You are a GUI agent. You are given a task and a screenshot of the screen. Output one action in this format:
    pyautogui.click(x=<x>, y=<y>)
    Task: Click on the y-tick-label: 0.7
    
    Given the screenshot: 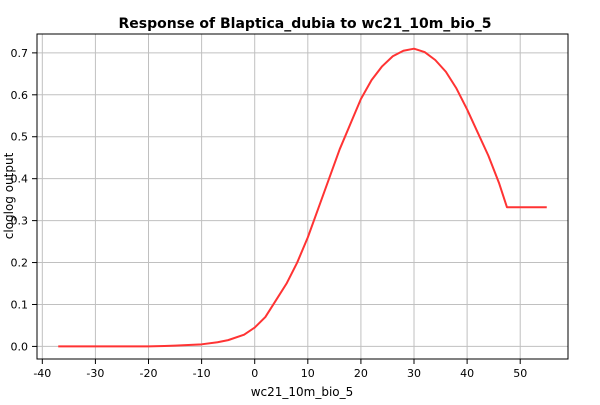 What is the action you would take?
    pyautogui.click(x=20, y=53)
    